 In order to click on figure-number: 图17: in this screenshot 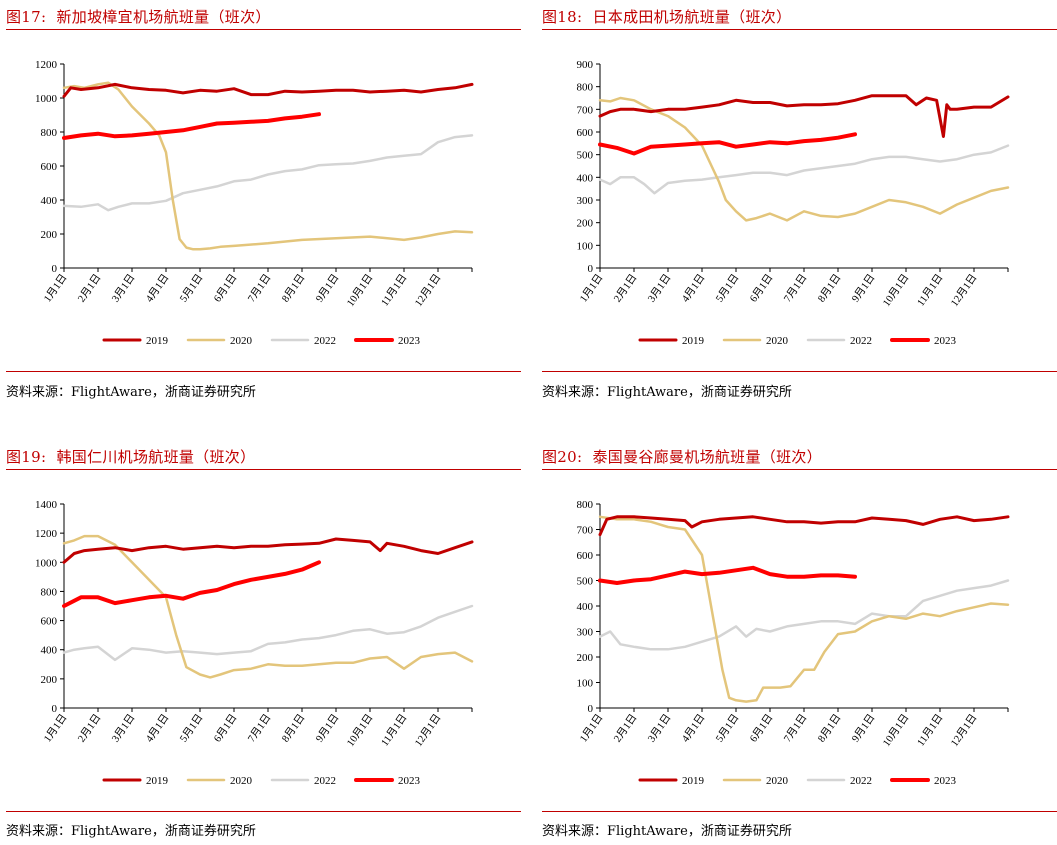, I will do `click(26, 17)`.